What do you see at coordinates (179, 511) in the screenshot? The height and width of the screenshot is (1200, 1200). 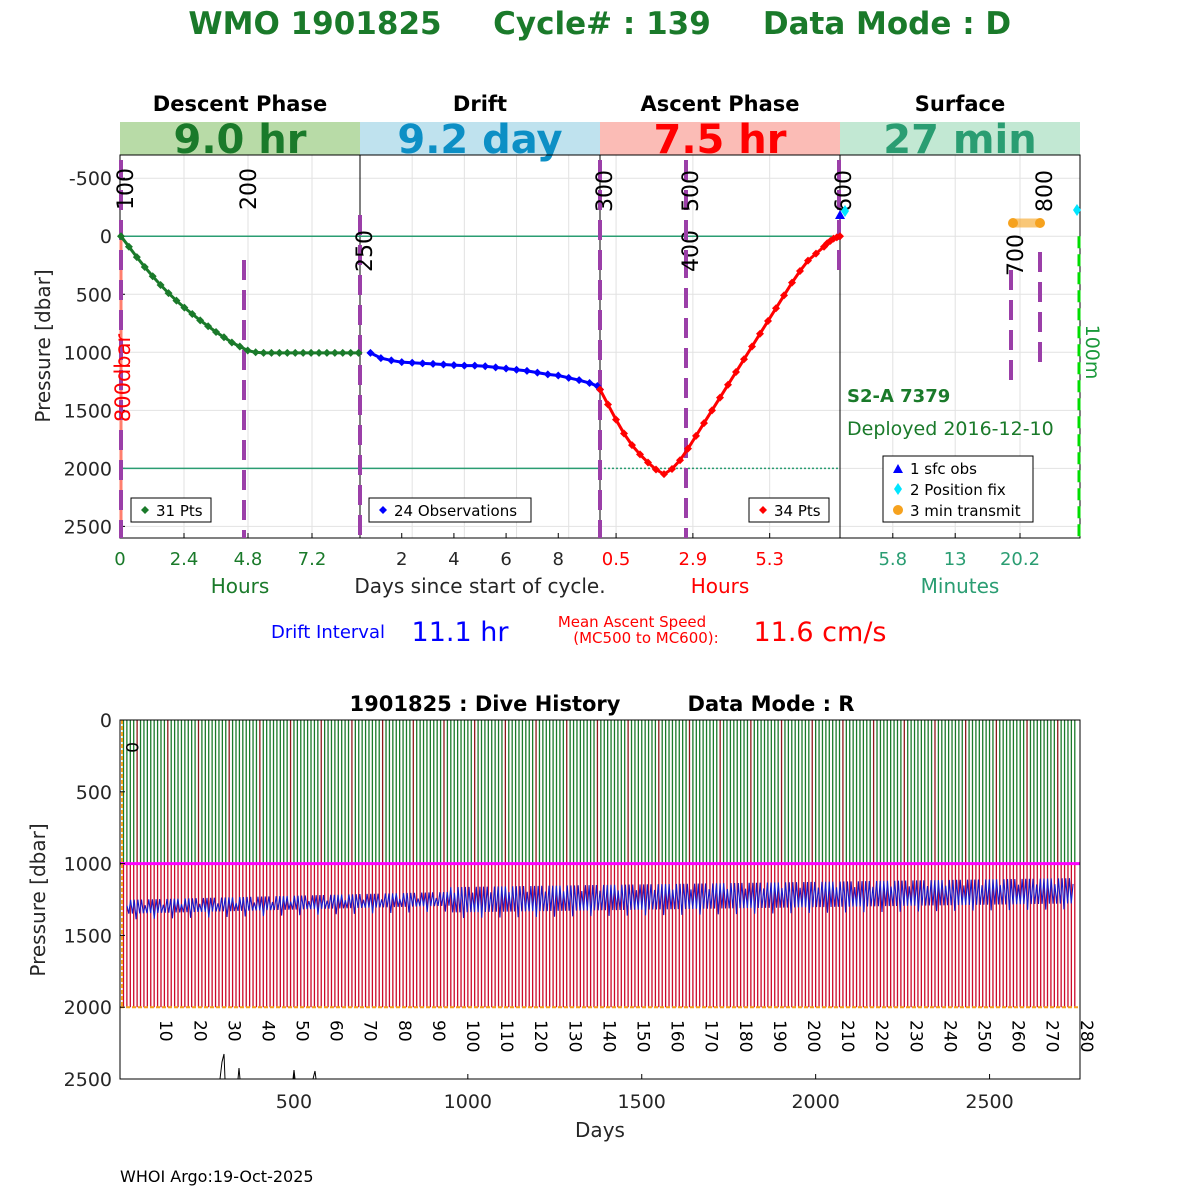 I see `legend-descent-text: 31 Pts` at bounding box center [179, 511].